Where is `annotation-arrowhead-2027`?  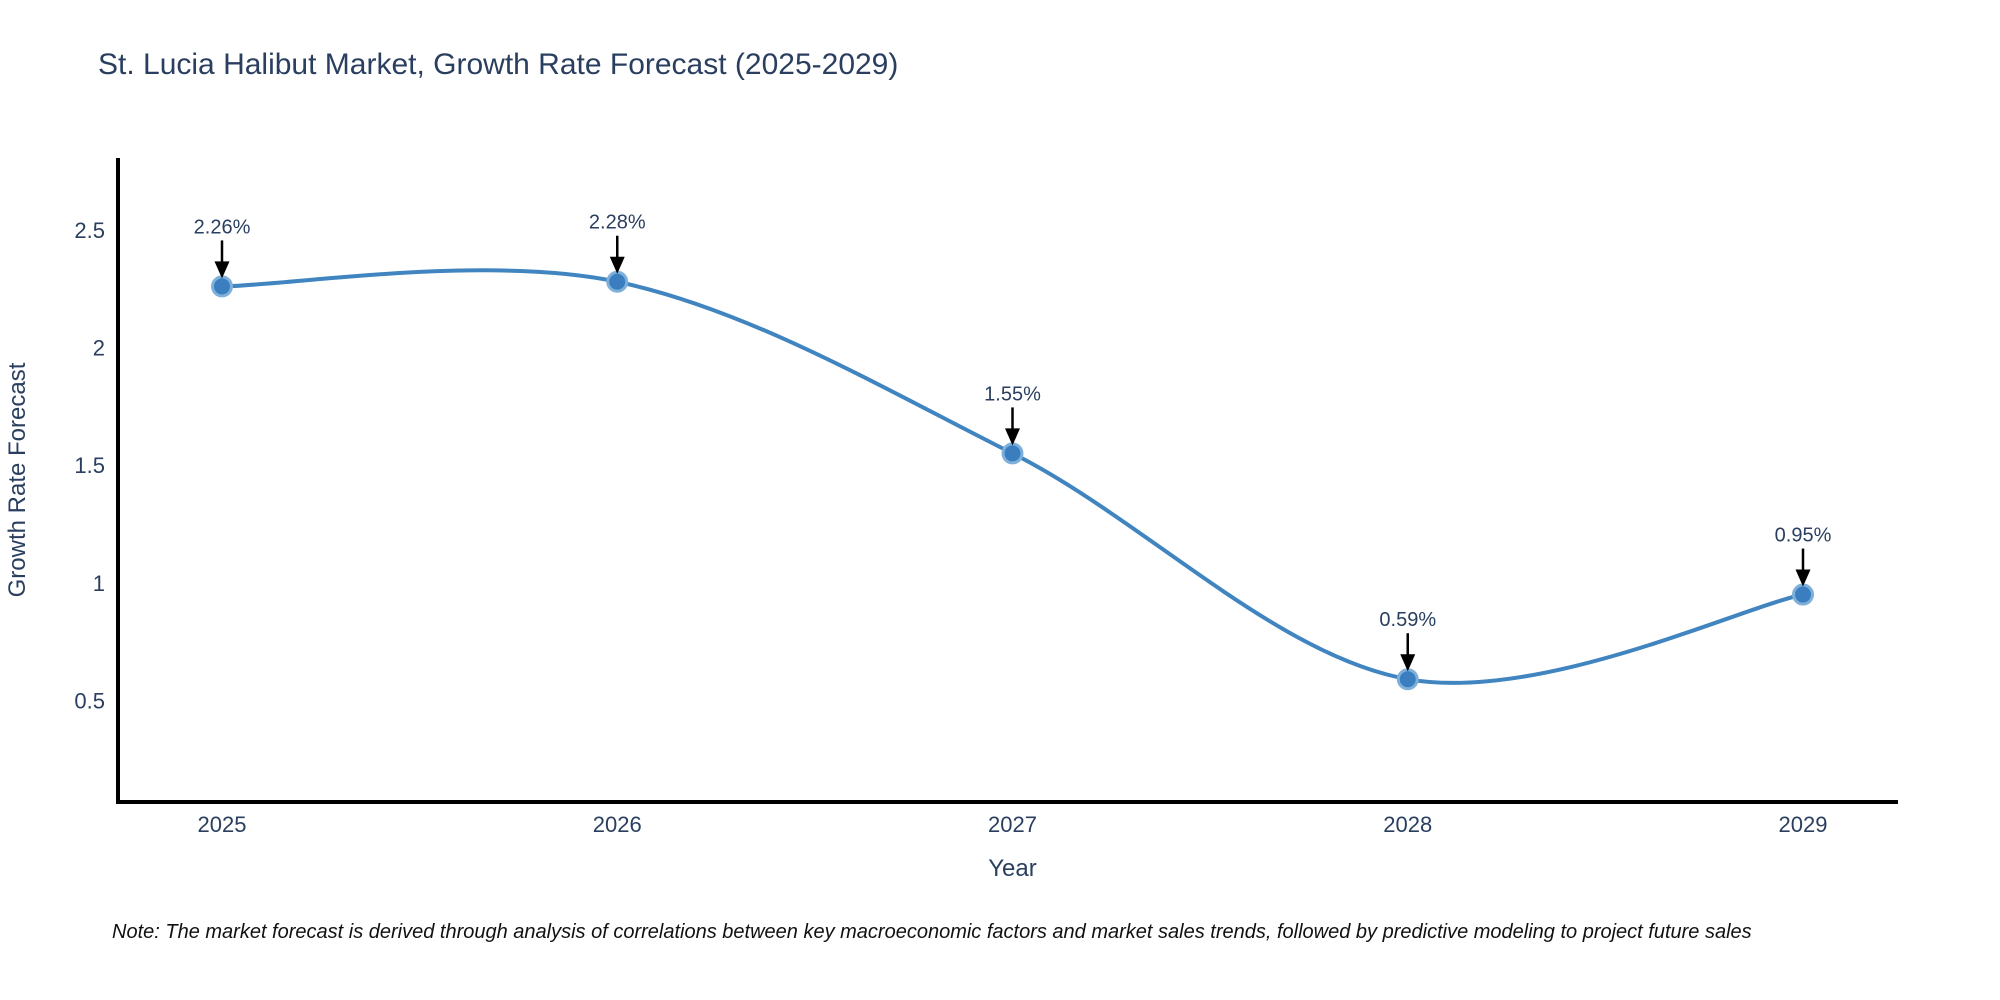 annotation-arrowhead-2027 is located at coordinates (1012, 437).